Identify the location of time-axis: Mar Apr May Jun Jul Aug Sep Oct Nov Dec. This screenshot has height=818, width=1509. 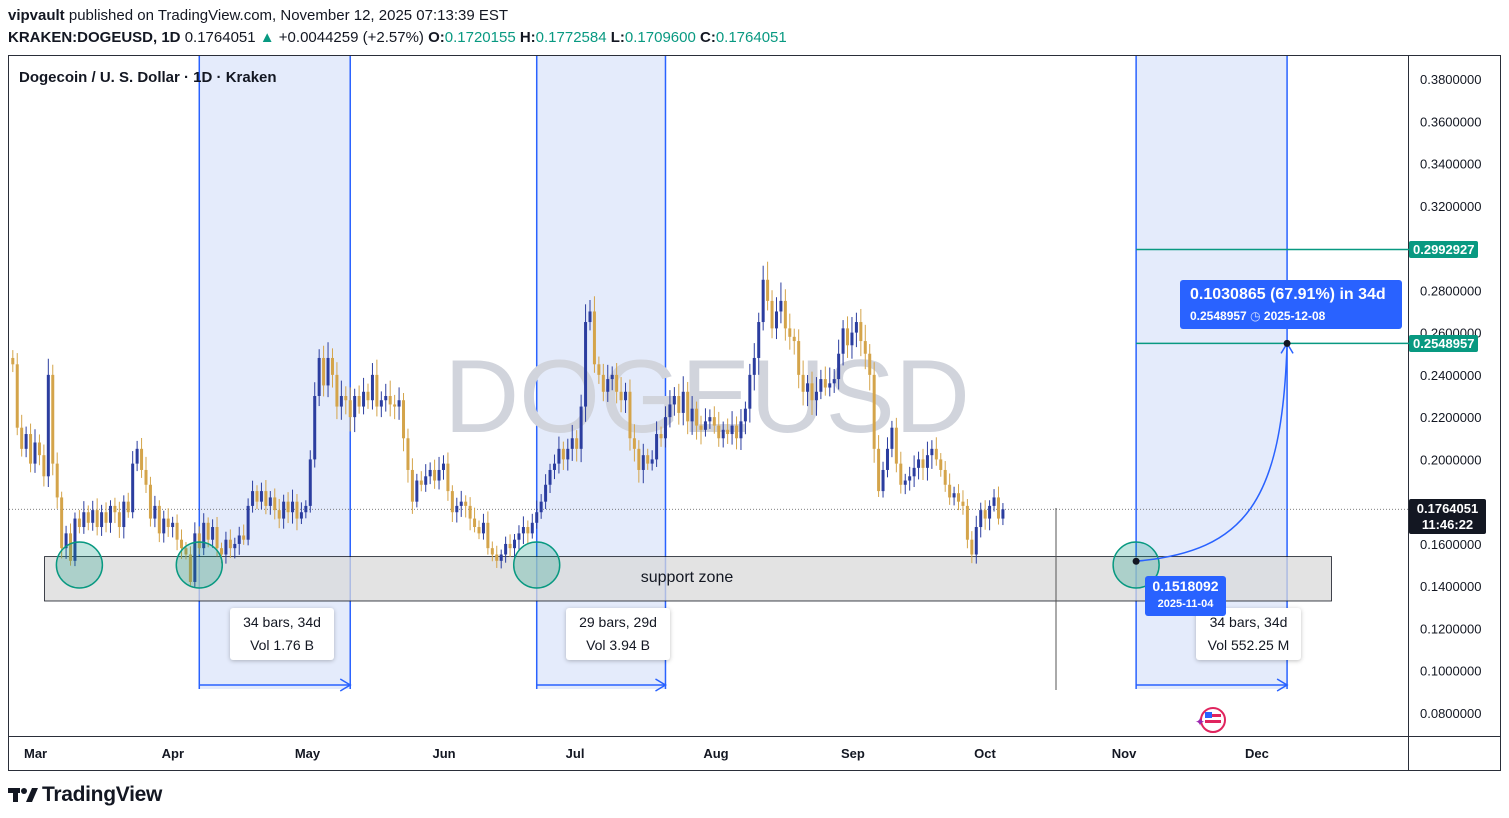
(646, 753).